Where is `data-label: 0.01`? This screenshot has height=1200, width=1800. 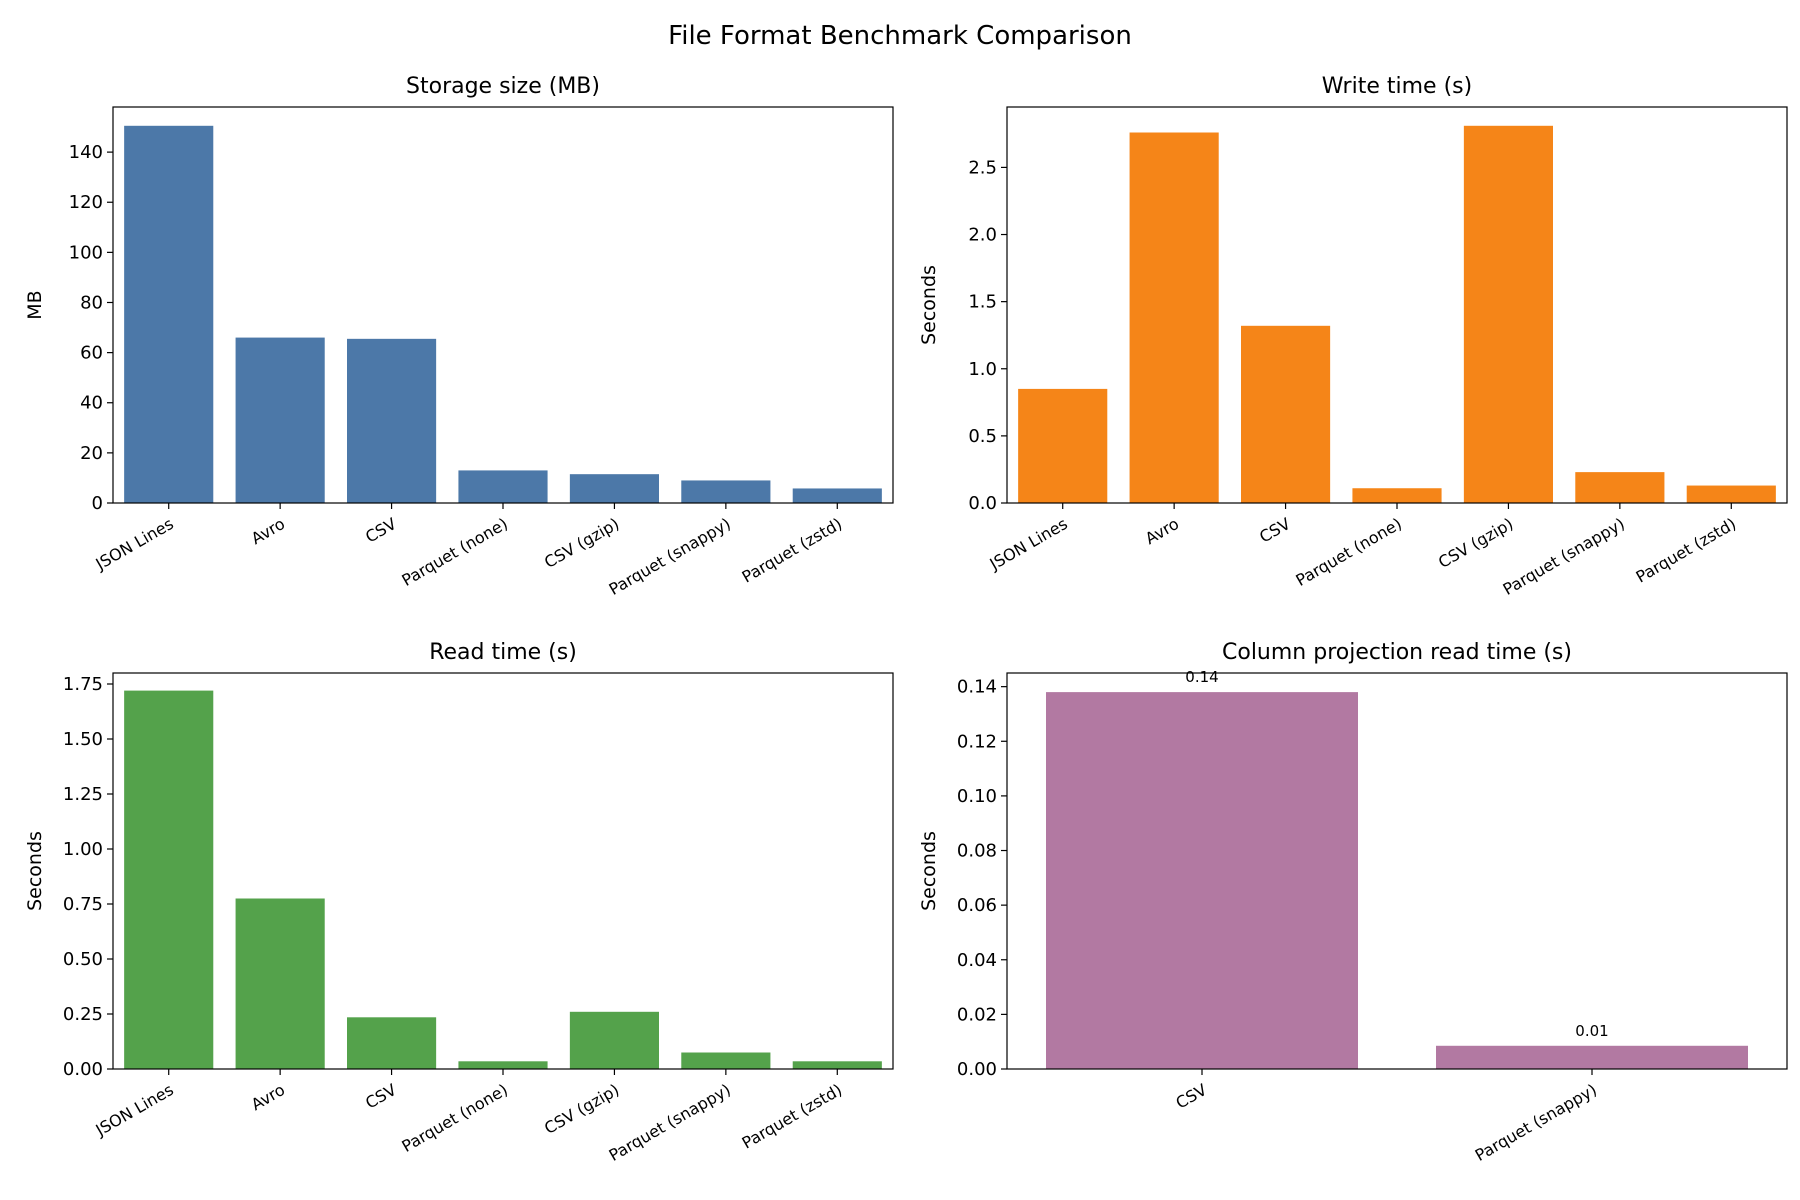 data-label: 0.01 is located at coordinates (1591, 1031).